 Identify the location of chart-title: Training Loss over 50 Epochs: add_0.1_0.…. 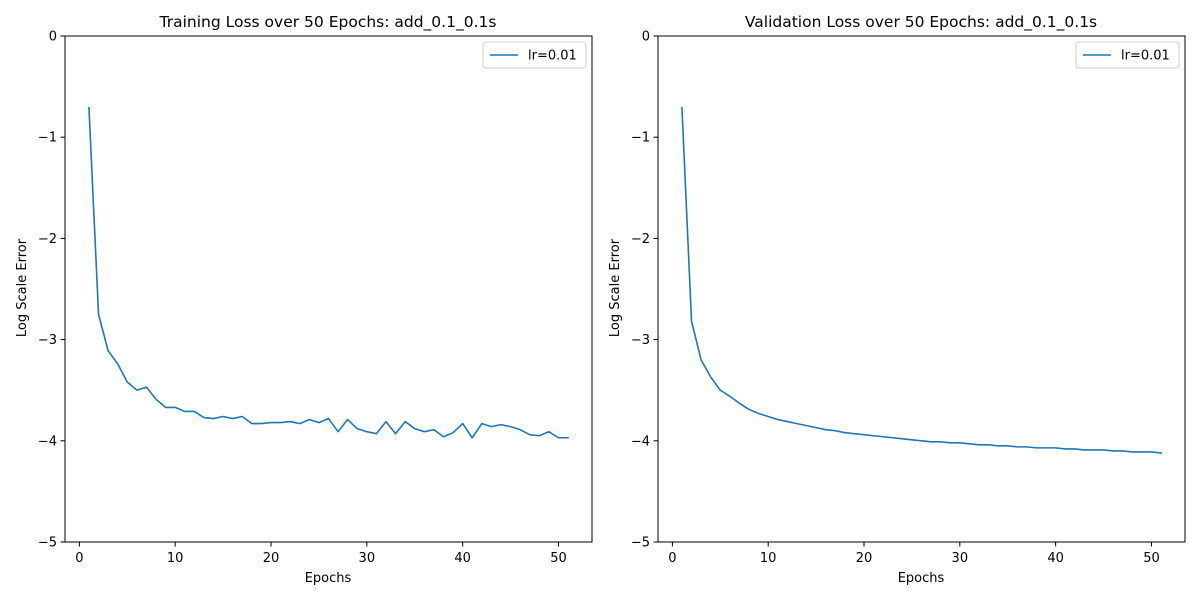
(328, 22).